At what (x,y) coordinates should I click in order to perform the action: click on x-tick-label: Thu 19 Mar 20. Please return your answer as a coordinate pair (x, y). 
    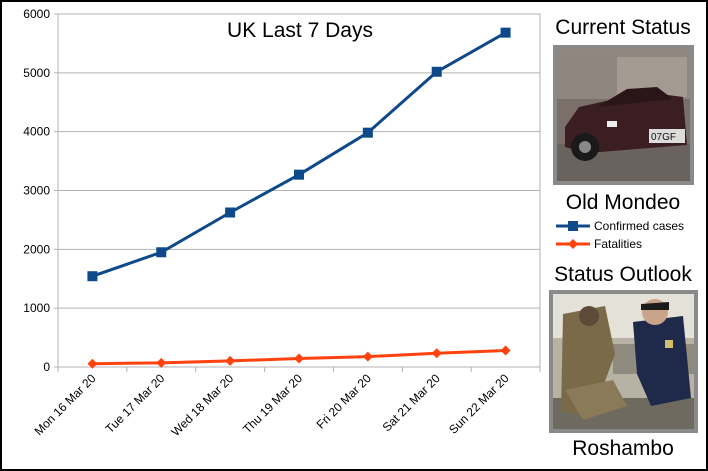
    Looking at the image, I should click on (272, 403).